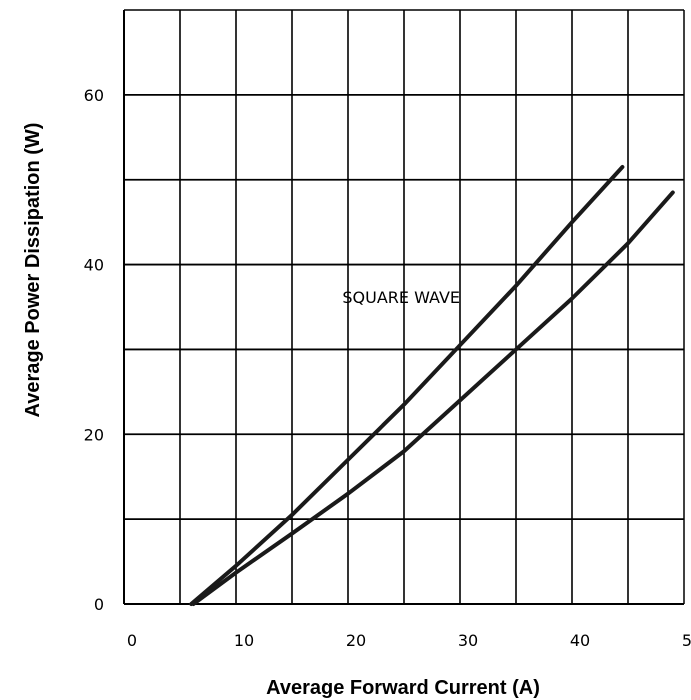  I want to click on x-axis-title: Average Forward Current (A), so click(403, 688).